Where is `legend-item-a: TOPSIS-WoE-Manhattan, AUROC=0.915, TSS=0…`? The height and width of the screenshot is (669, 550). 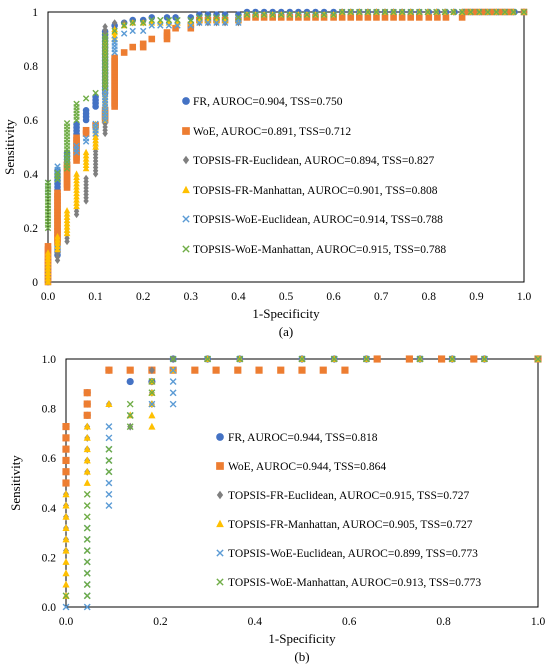 legend-item-a: TOPSIS-WoE-Manhattan, AUROC=0.915, TSS=0… is located at coordinates (314, 250).